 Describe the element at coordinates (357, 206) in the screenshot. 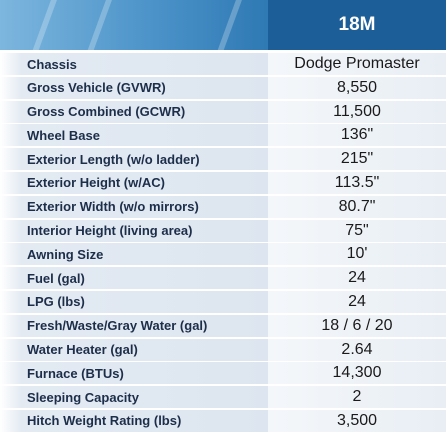

I see `spec-value: 80.7"` at that location.